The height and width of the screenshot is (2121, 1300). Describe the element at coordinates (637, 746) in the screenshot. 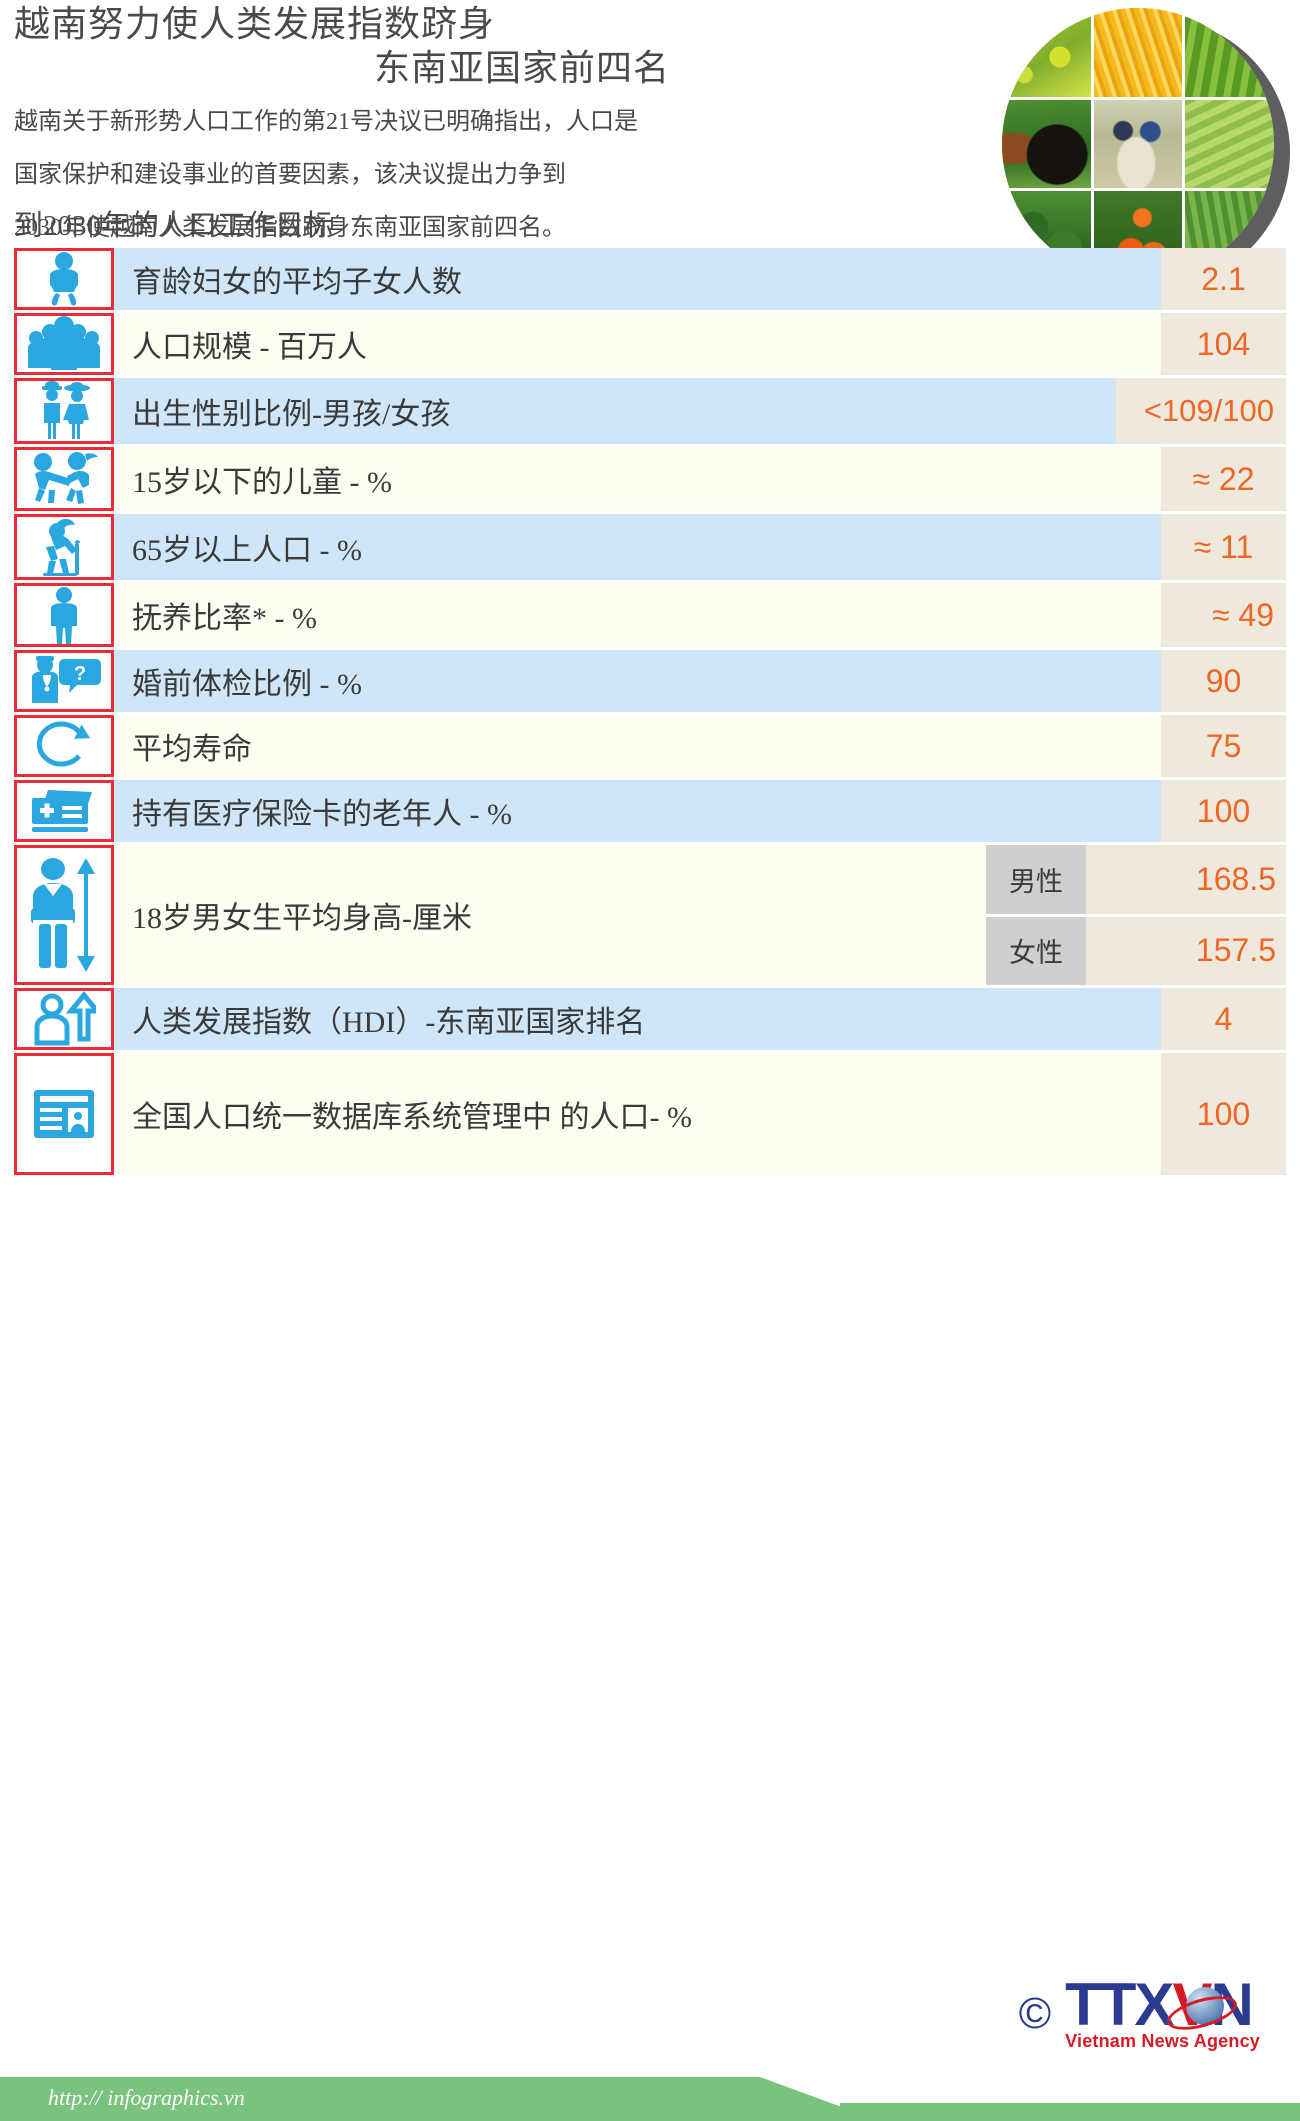

I see `row-label: 平均寿命` at that location.